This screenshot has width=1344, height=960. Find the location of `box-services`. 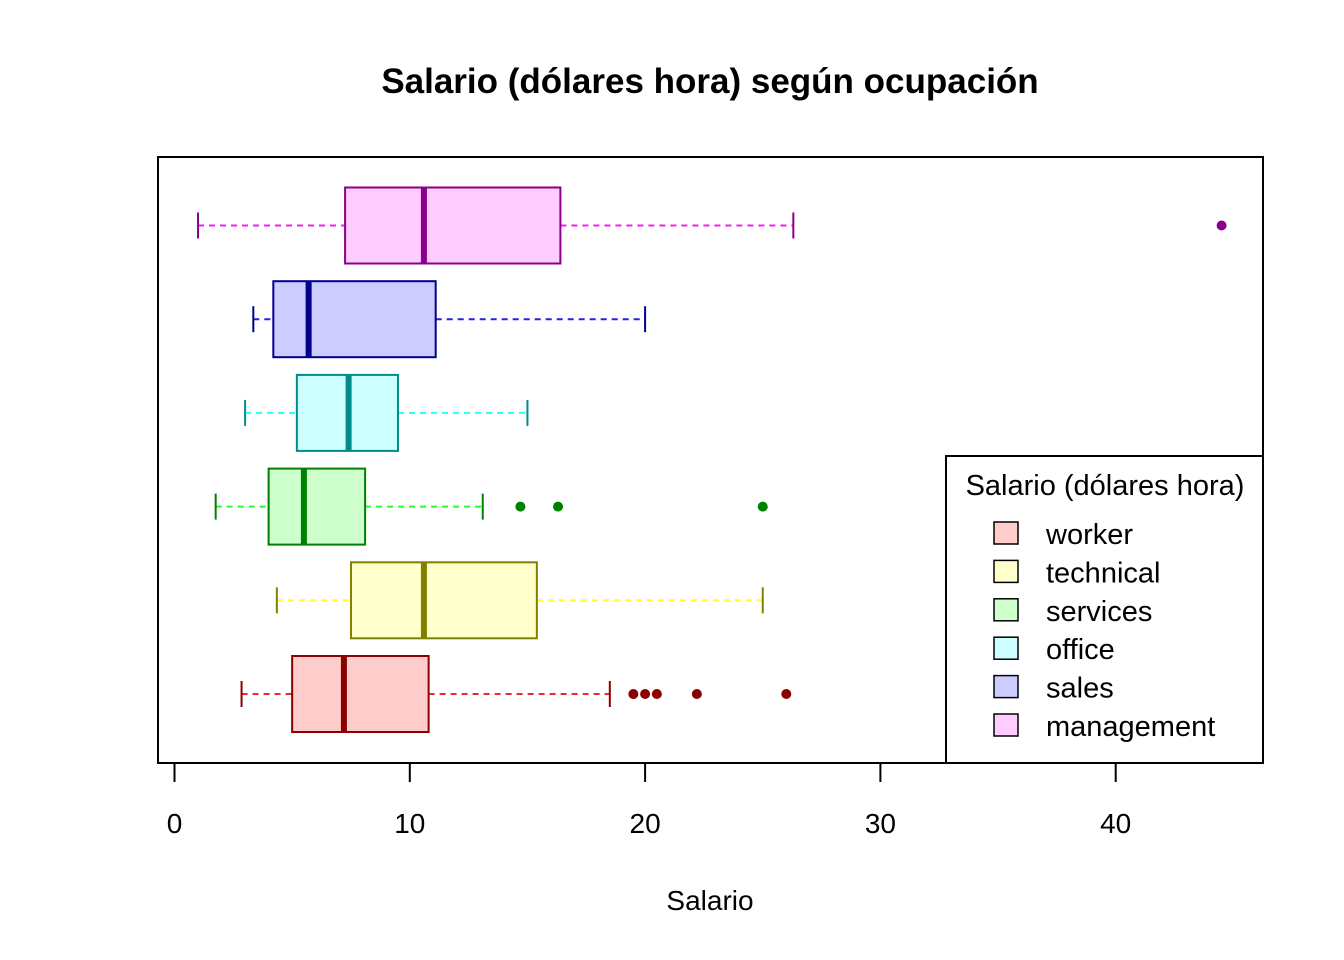

box-services is located at coordinates (491, 506).